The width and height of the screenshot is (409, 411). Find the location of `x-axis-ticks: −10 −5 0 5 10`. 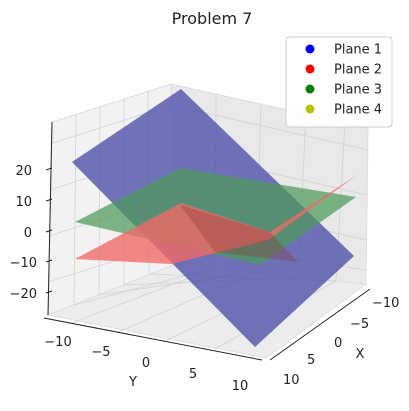

x-axis-ticks: −10 −5 0 5 10 is located at coordinates (341, 342).